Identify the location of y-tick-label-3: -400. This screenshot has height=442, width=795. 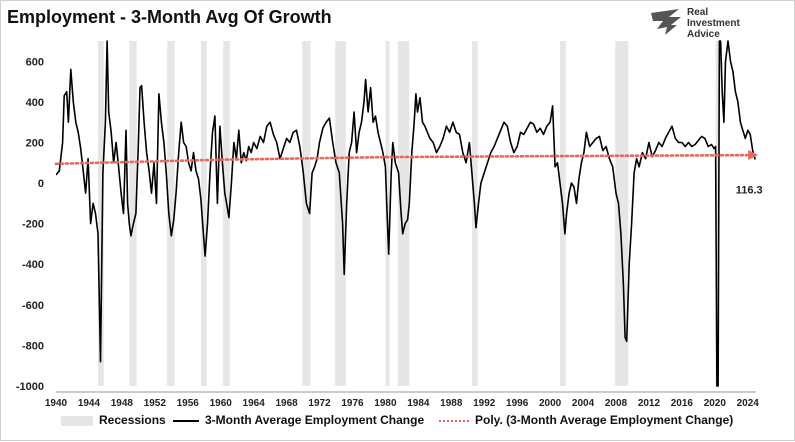
(33, 265).